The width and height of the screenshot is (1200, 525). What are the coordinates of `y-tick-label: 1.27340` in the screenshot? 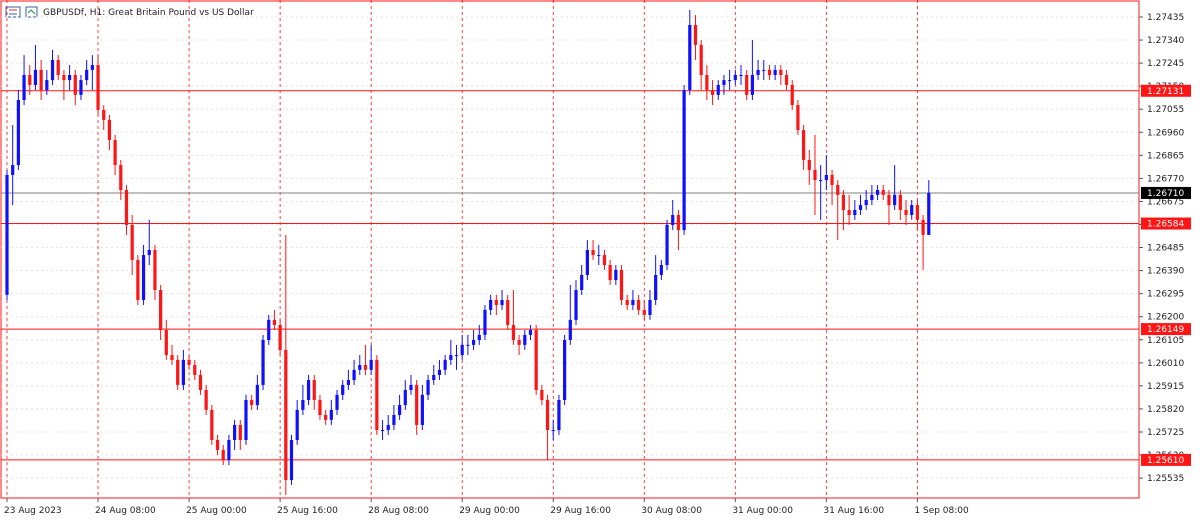 It's located at (1165, 41).